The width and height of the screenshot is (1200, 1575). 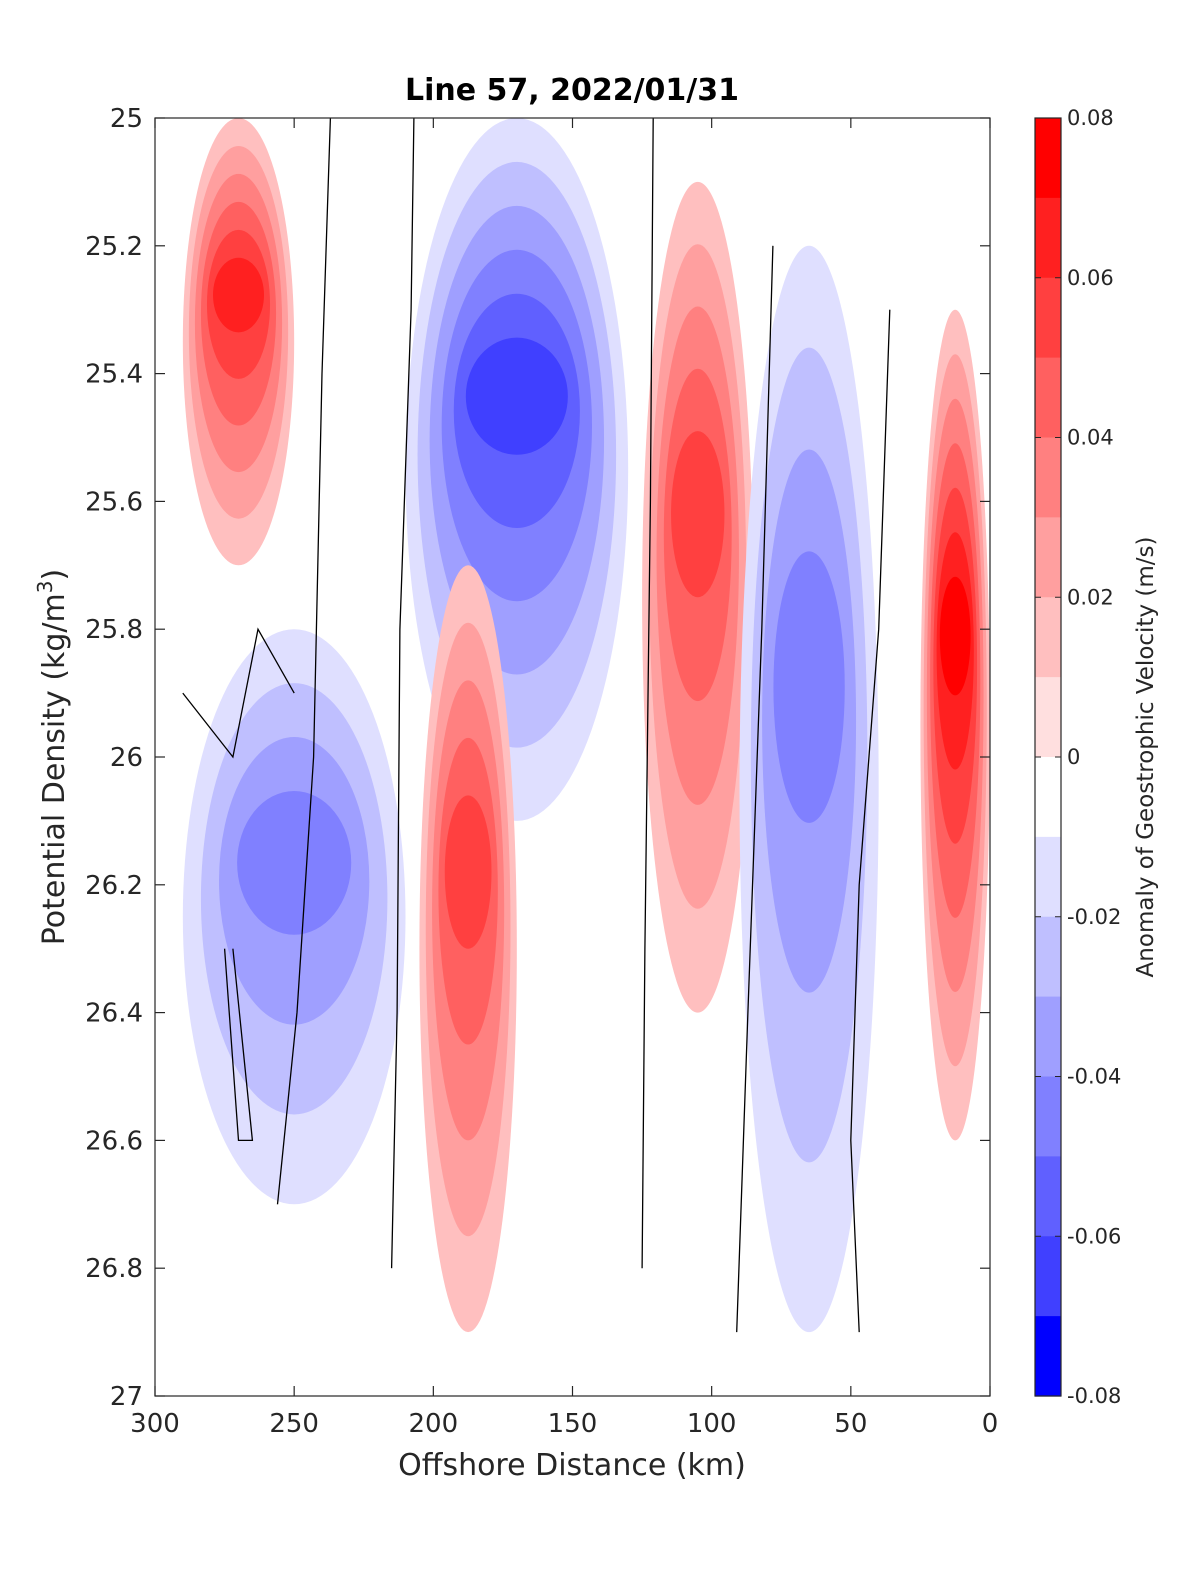 I want to click on colorbar, so click(x=1048, y=757).